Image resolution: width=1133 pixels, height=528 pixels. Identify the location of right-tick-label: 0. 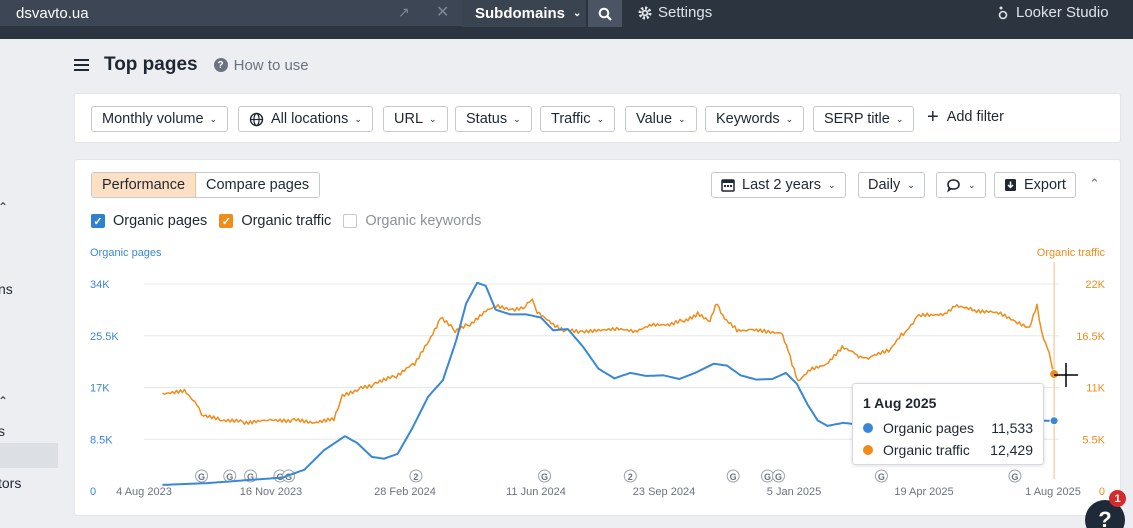
(1102, 492).